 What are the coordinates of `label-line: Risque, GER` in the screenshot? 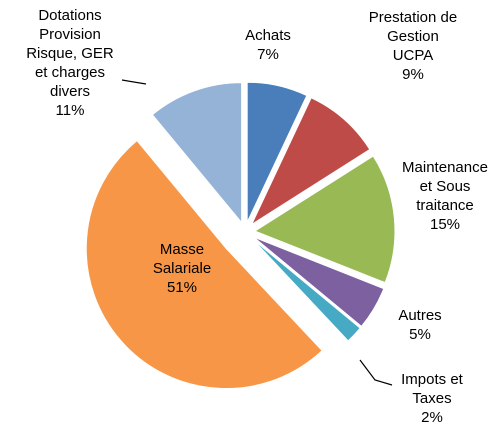 It's located at (70, 53).